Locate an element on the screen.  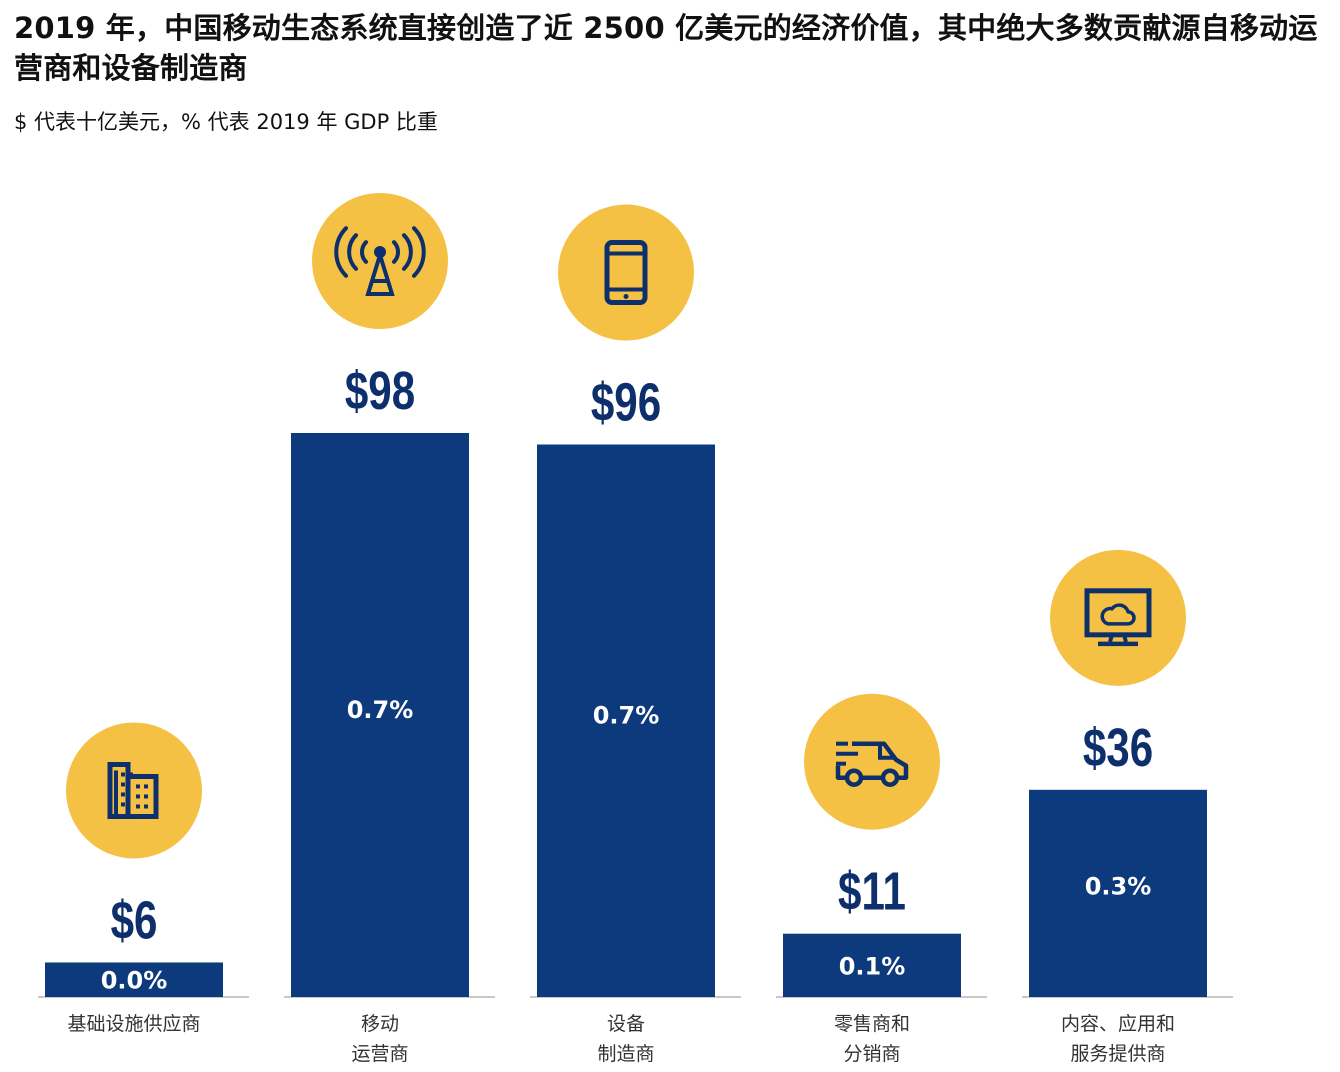
category-label: 设备 is located at coordinates (626, 1024).